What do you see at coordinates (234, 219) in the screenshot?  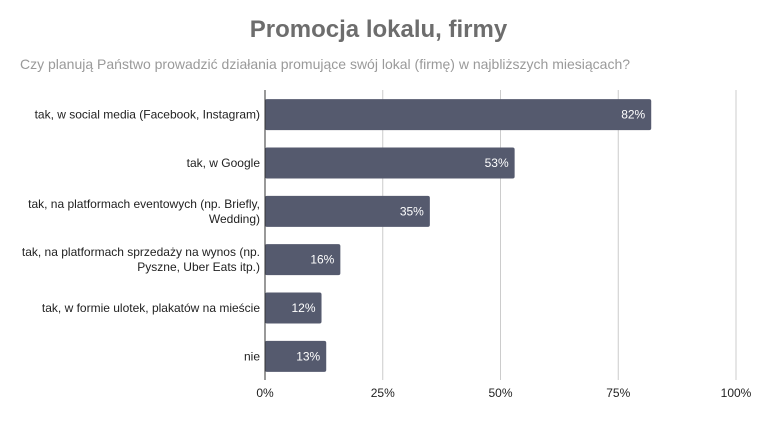 I see `category-label-line: Wedding)` at bounding box center [234, 219].